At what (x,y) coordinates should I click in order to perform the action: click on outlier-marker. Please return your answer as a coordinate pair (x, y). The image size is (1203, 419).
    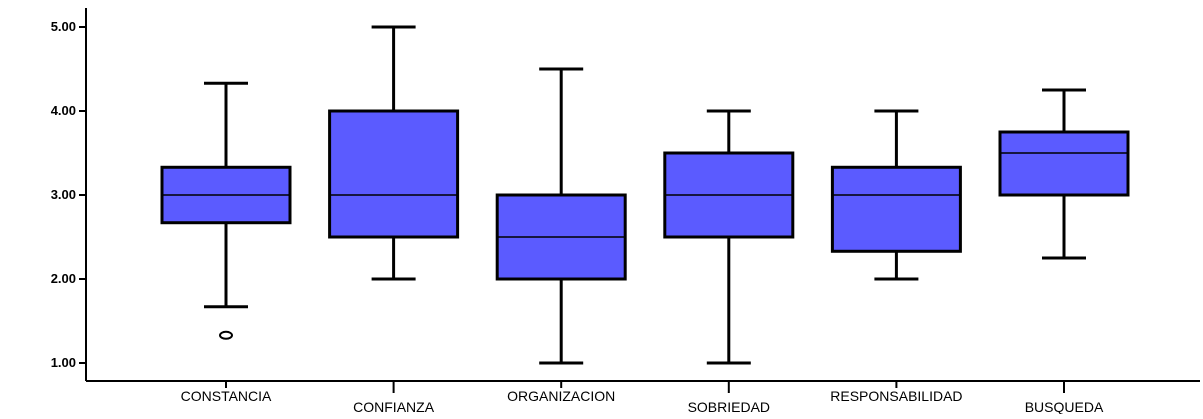
    Looking at the image, I should click on (226, 335).